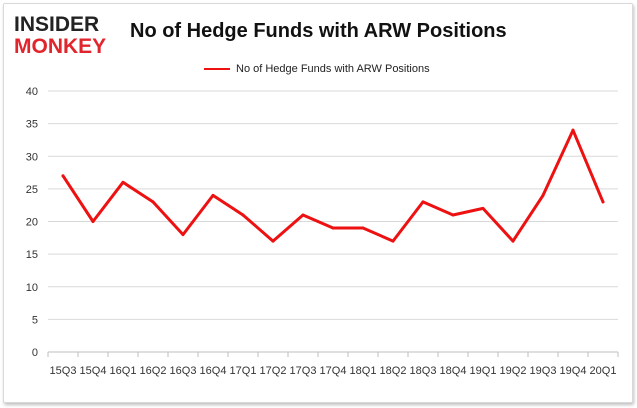  I want to click on x-tick-label: 15Q3, so click(63, 371).